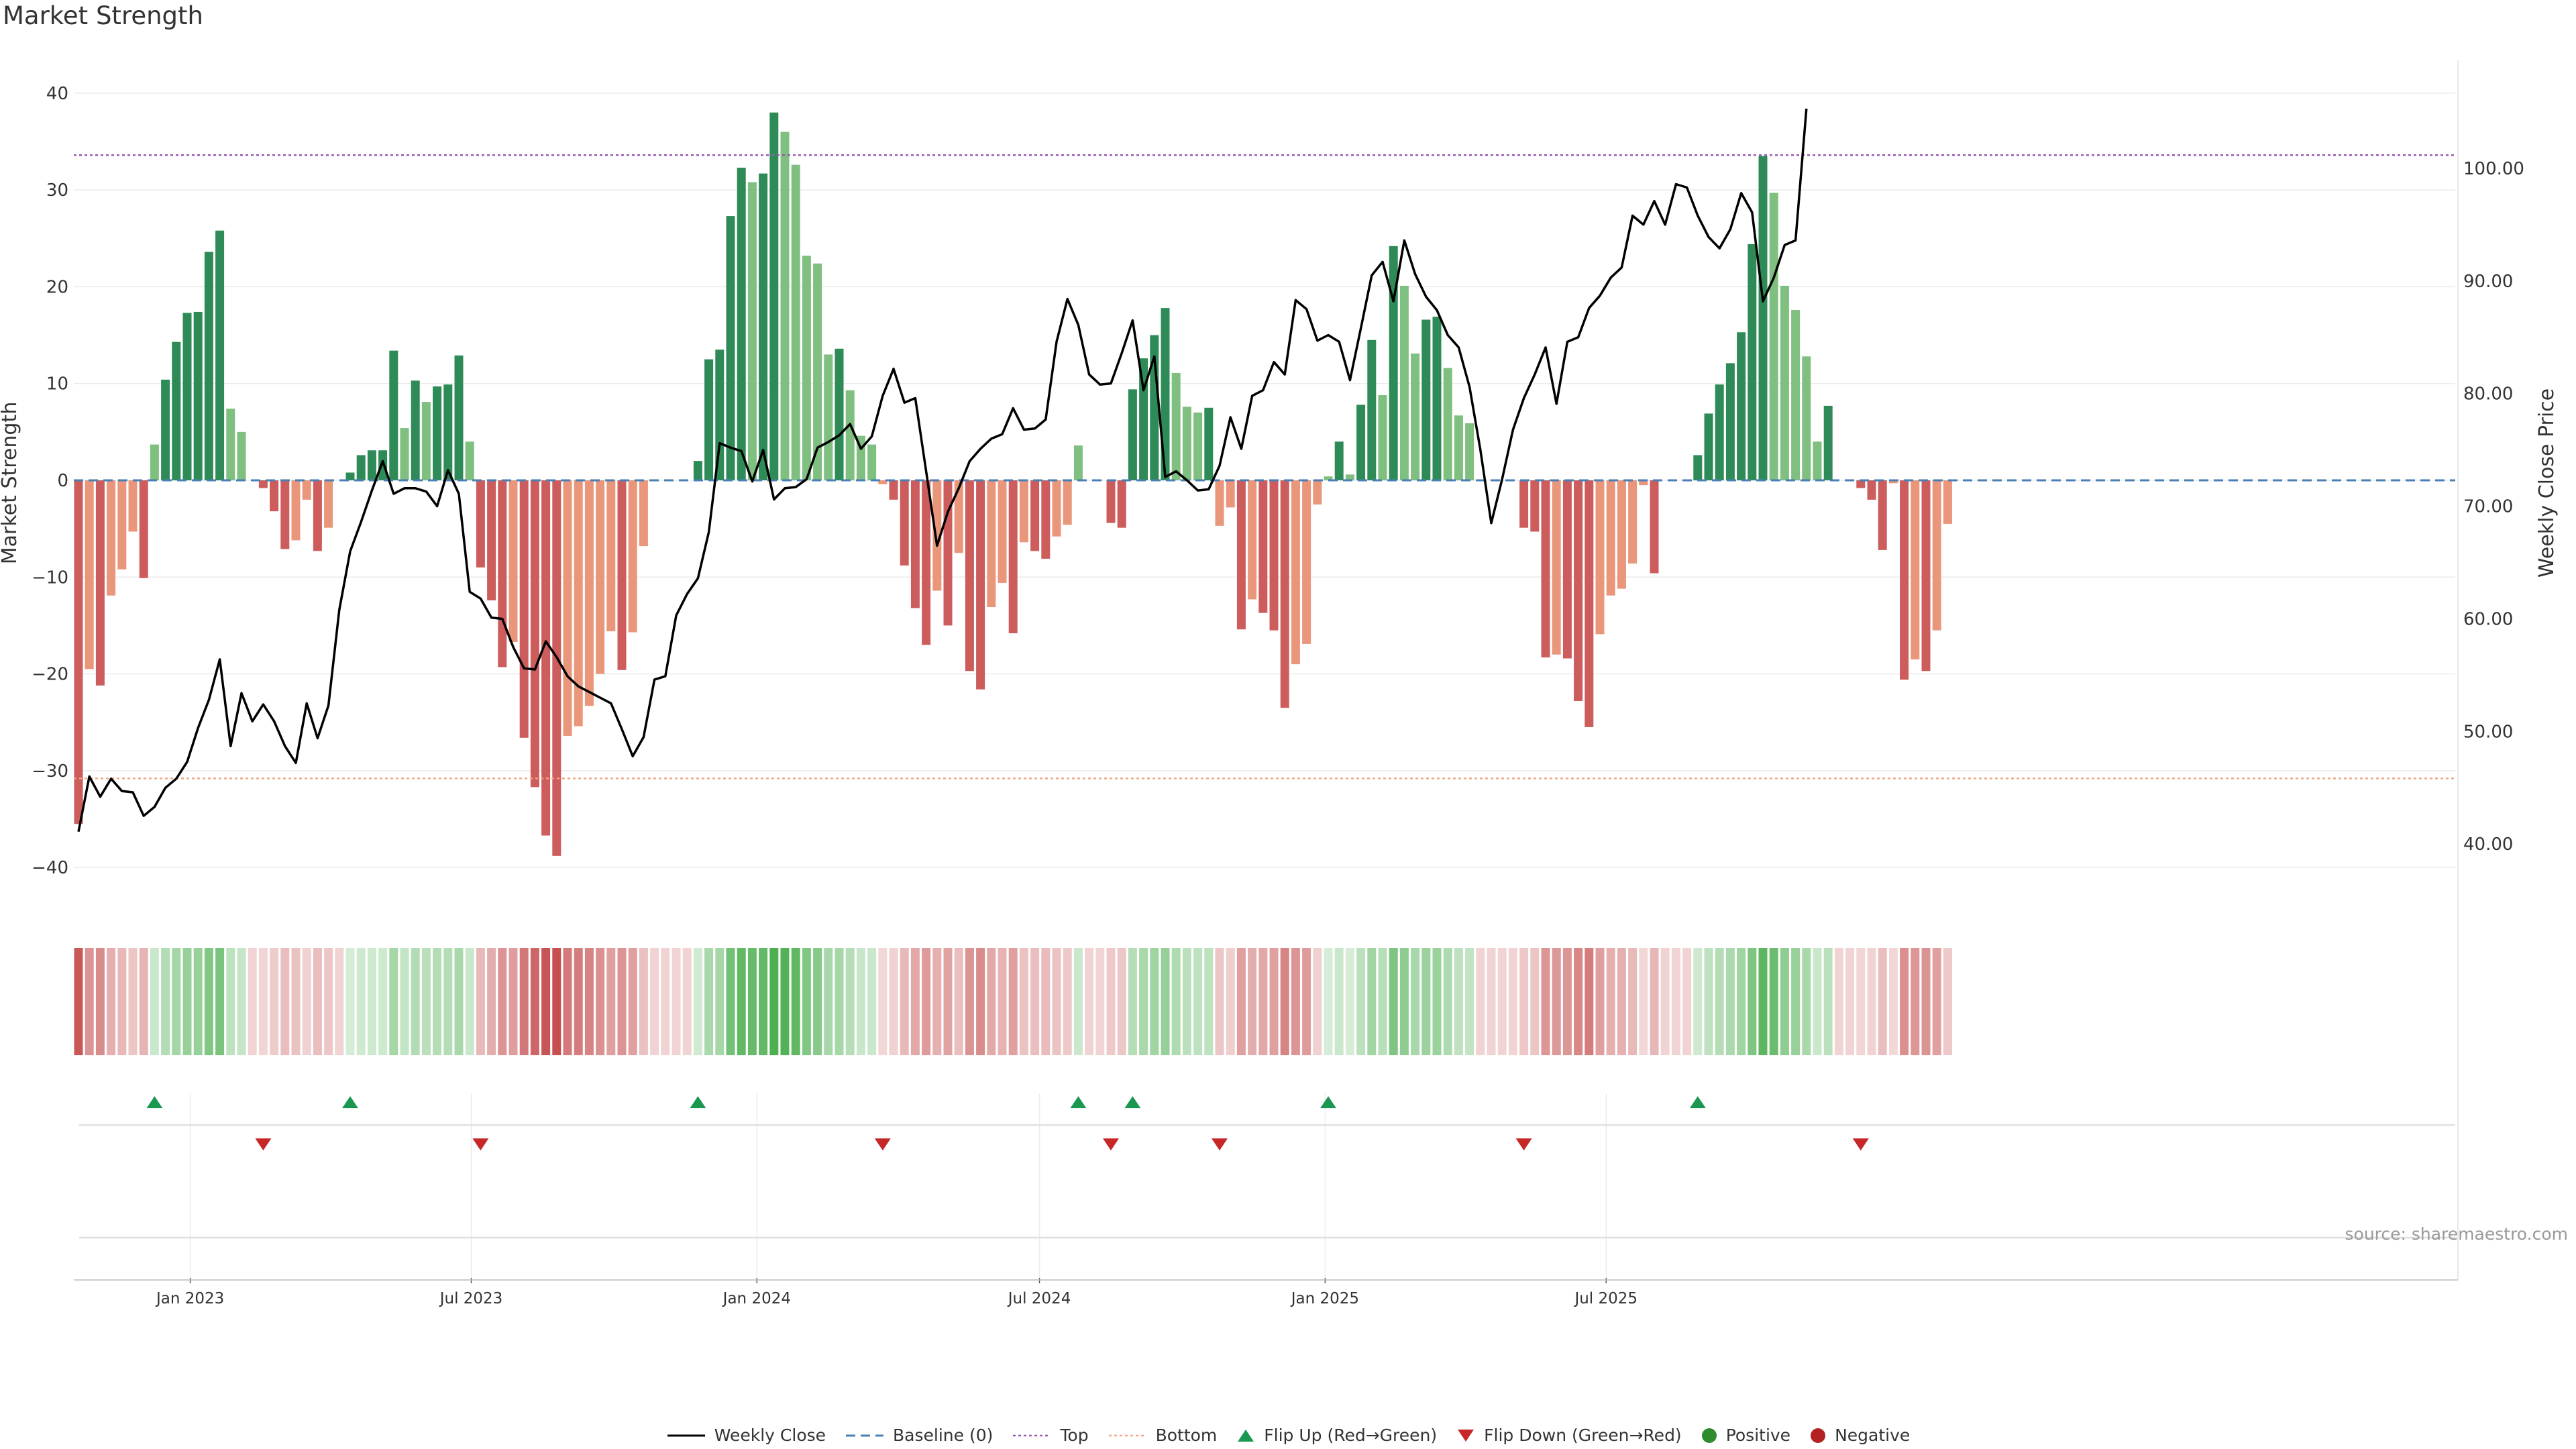 The width and height of the screenshot is (2576, 1449). Describe the element at coordinates (50, 578) in the screenshot. I see `left-tick-label: −10` at that location.